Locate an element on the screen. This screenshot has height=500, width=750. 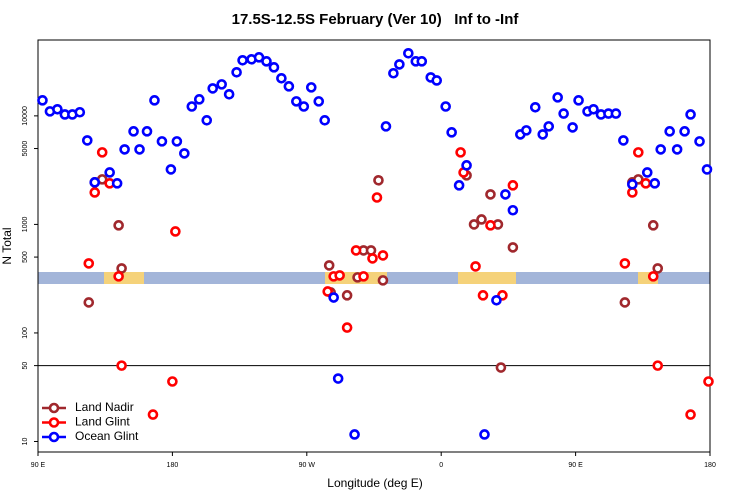
y-tick-label: 50 is located at coordinates (25, 366).